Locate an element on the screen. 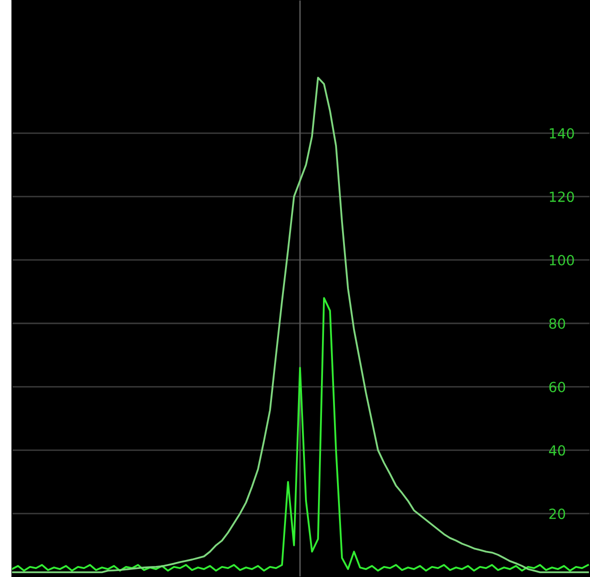 The width and height of the screenshot is (590, 577). y-tick-label: 140 is located at coordinates (562, 133).